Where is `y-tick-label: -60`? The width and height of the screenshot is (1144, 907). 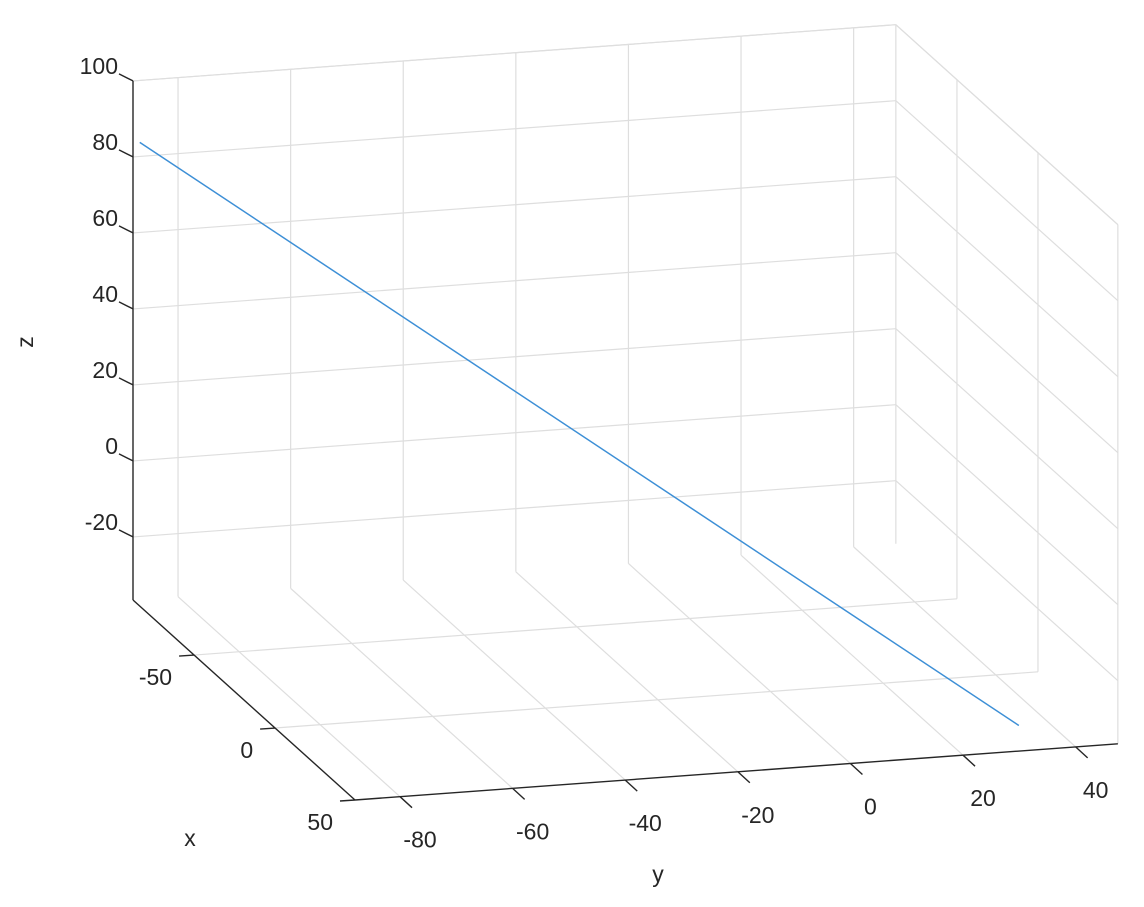
y-tick-label: -60 is located at coordinates (532, 831).